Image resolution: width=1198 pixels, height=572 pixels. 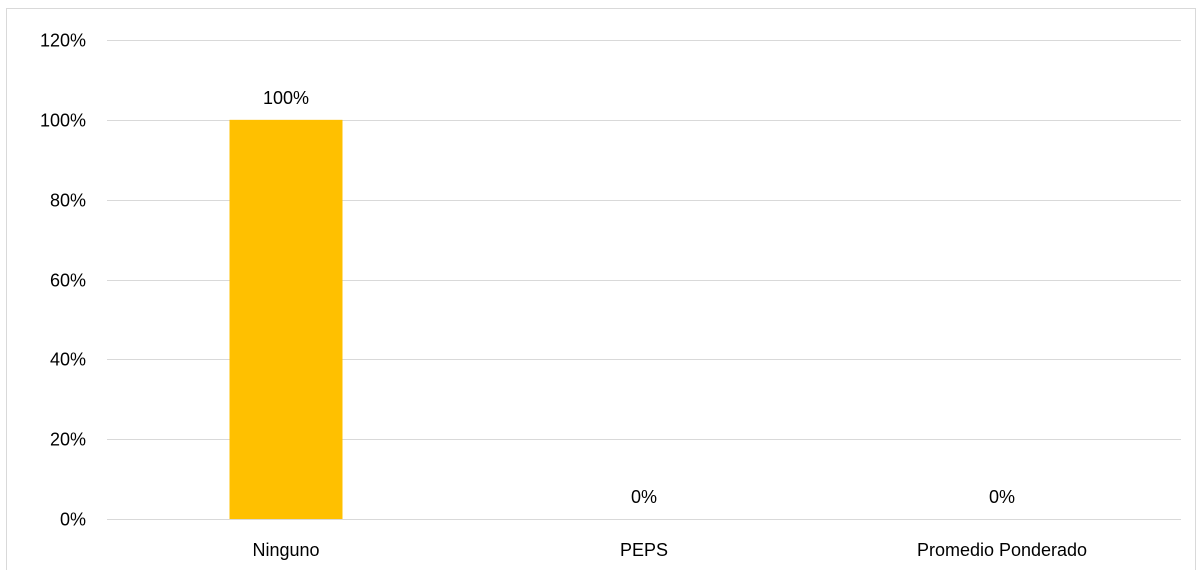 I want to click on y-tick-label: 120%, so click(x=63, y=41).